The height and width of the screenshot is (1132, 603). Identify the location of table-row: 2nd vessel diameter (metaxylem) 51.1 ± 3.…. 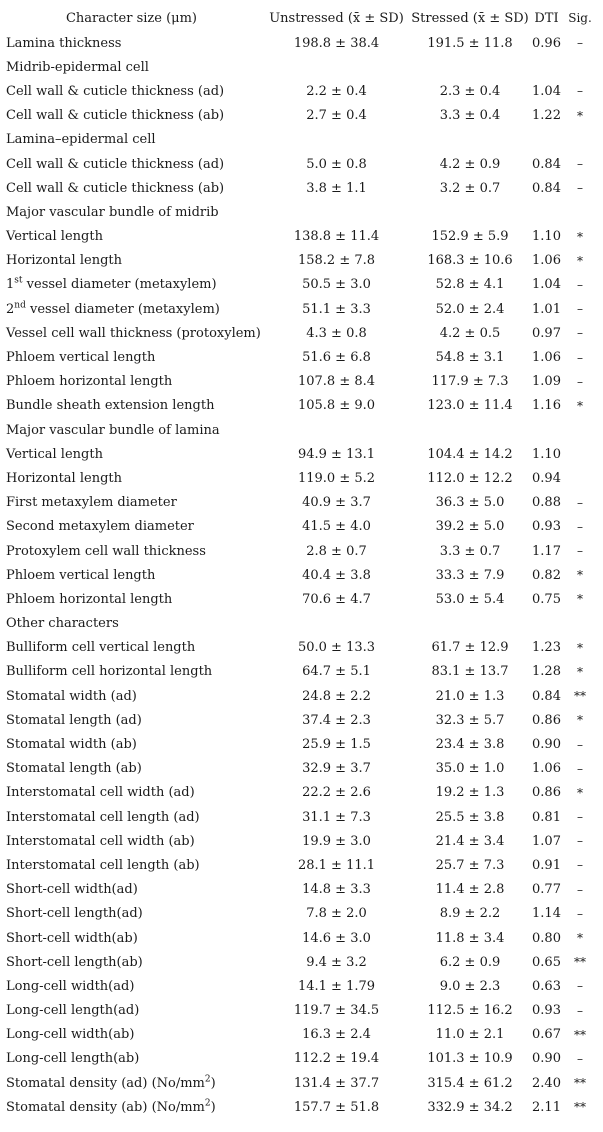
(301, 309).